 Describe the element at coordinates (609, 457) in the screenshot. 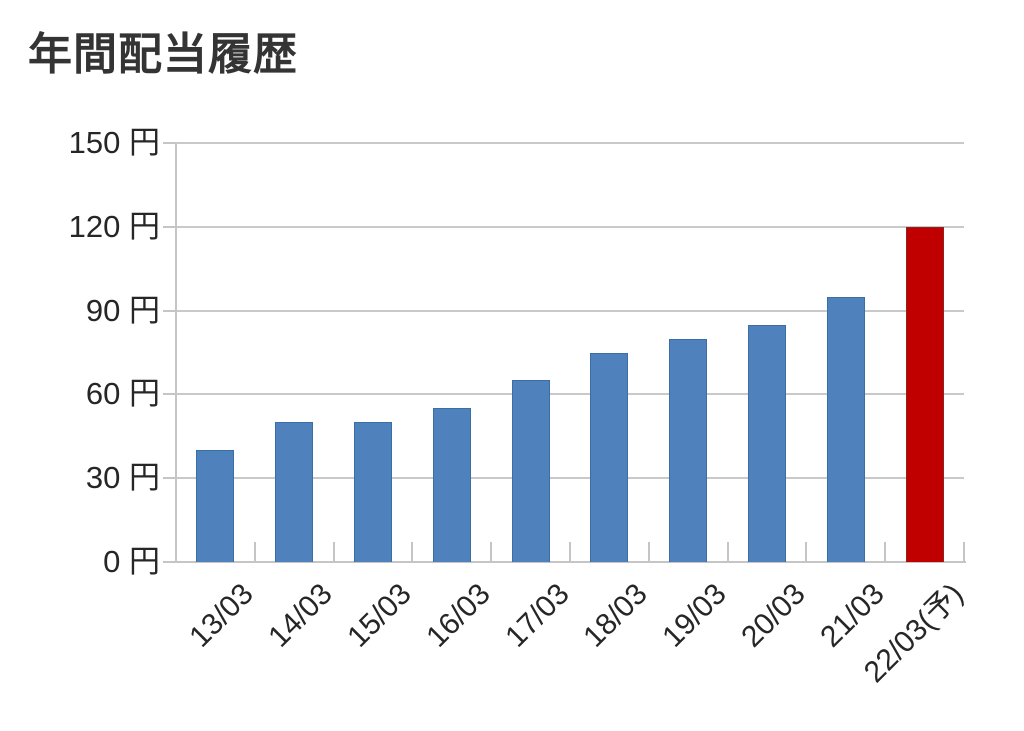

I see `bar-18/03` at that location.